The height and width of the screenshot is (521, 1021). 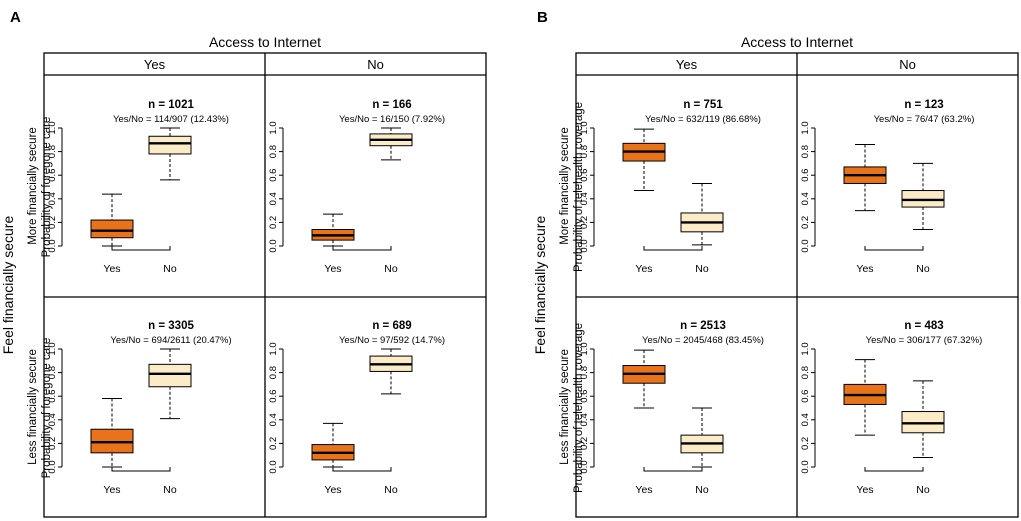 What do you see at coordinates (797, 42) in the screenshot?
I see `column-group-header: Access to Internet` at bounding box center [797, 42].